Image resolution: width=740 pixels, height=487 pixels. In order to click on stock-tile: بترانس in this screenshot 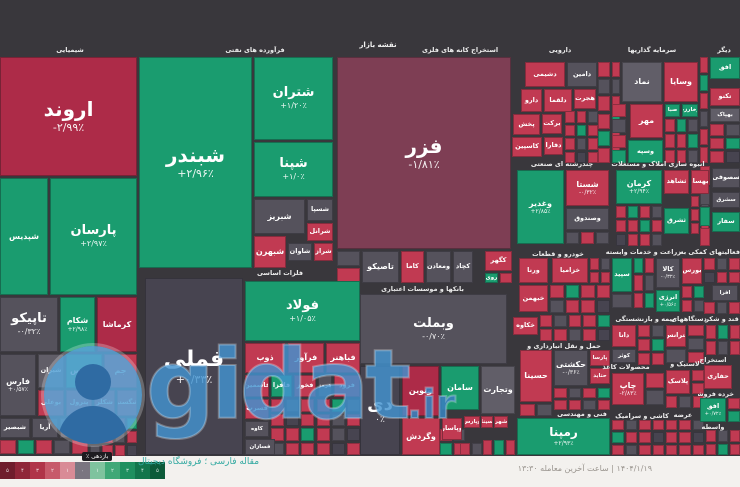, I will do `click(676, 336)`.